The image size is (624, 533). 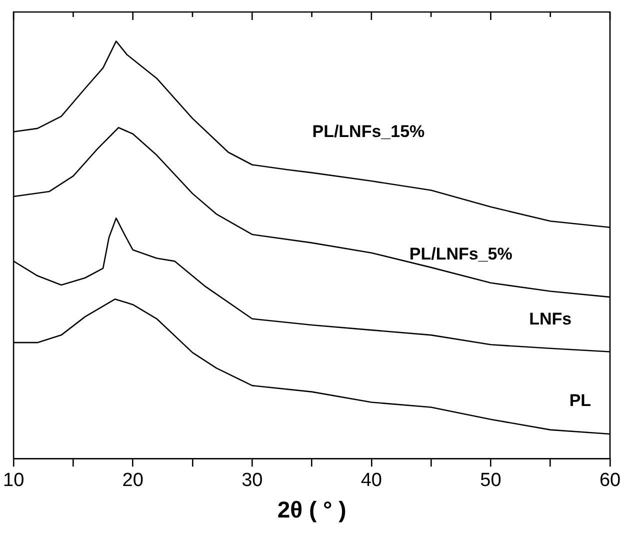 What do you see at coordinates (491, 481) in the screenshot?
I see `x-tick-label: 50` at bounding box center [491, 481].